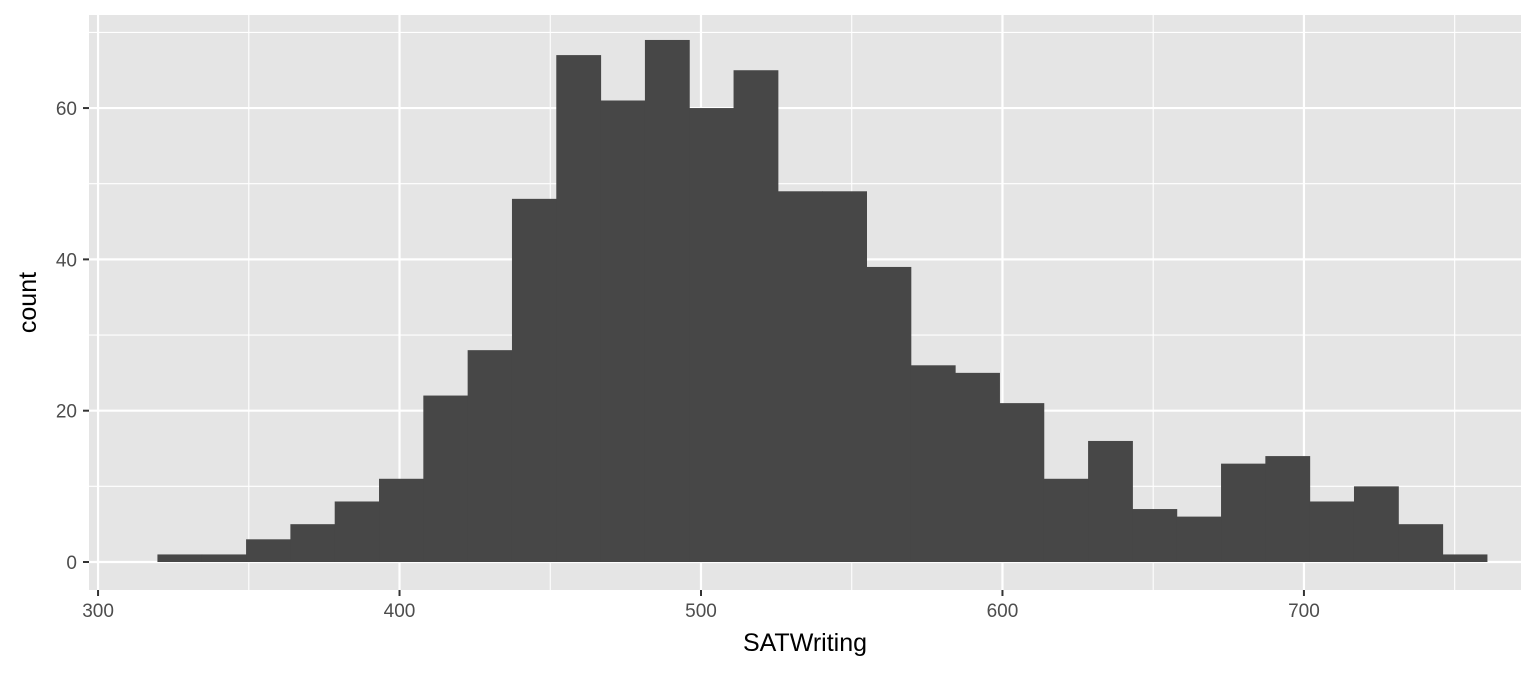 This screenshot has height=677, width=1536. Describe the element at coordinates (66, 260) in the screenshot. I see `y-tick-label: 40` at that location.